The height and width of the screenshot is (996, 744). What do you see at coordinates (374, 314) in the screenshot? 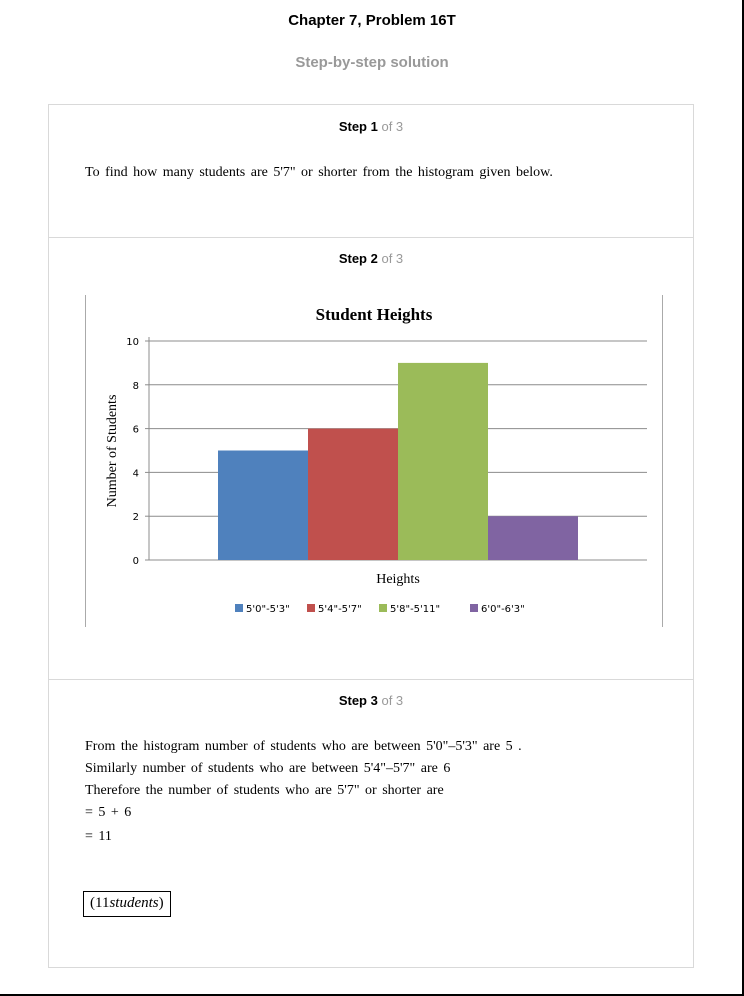
I see `chart-title: Student Heights` at bounding box center [374, 314].